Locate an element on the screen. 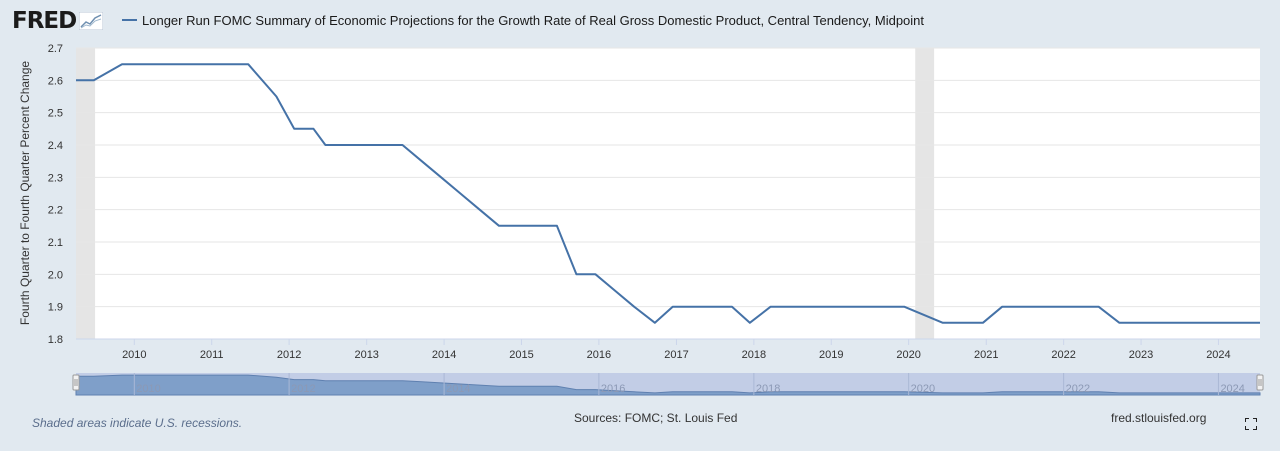 This screenshot has height=451, width=1280. navigator-area is located at coordinates (668, 385).